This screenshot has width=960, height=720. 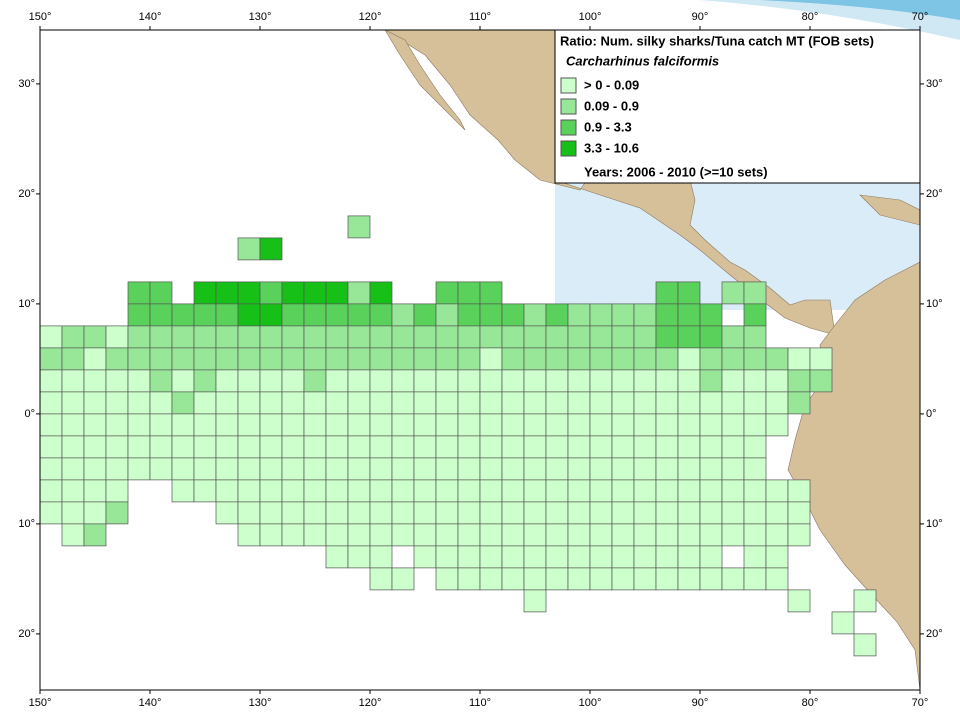 What do you see at coordinates (26, 524) in the screenshot?
I see `y-tick-label: 10°` at bounding box center [26, 524].